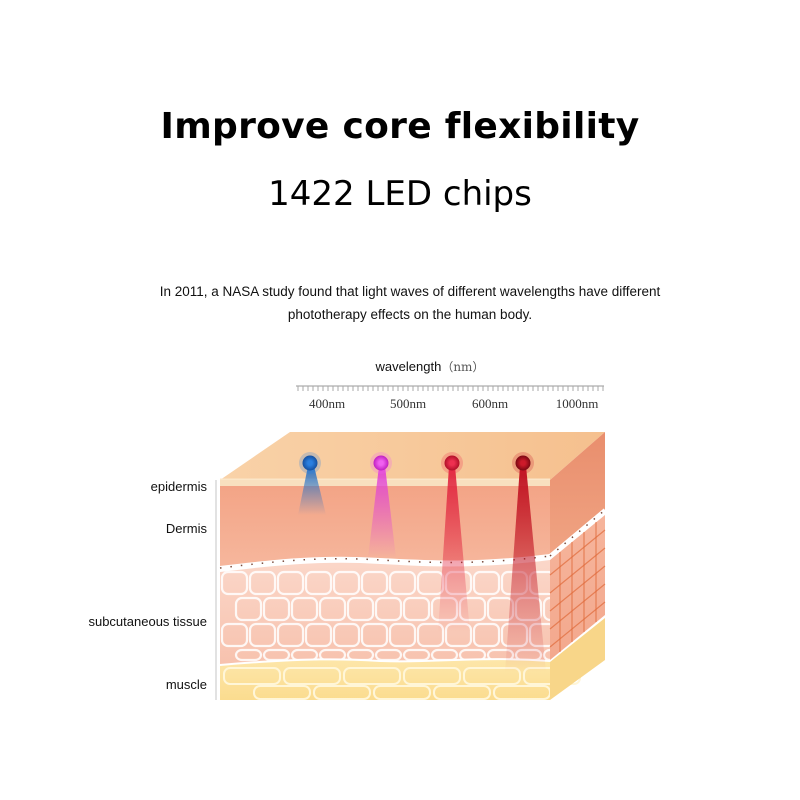 The width and height of the screenshot is (800, 800). I want to click on wavelength-ruler: 400nm 500nm 600nm 1000nm, so click(450, 398).